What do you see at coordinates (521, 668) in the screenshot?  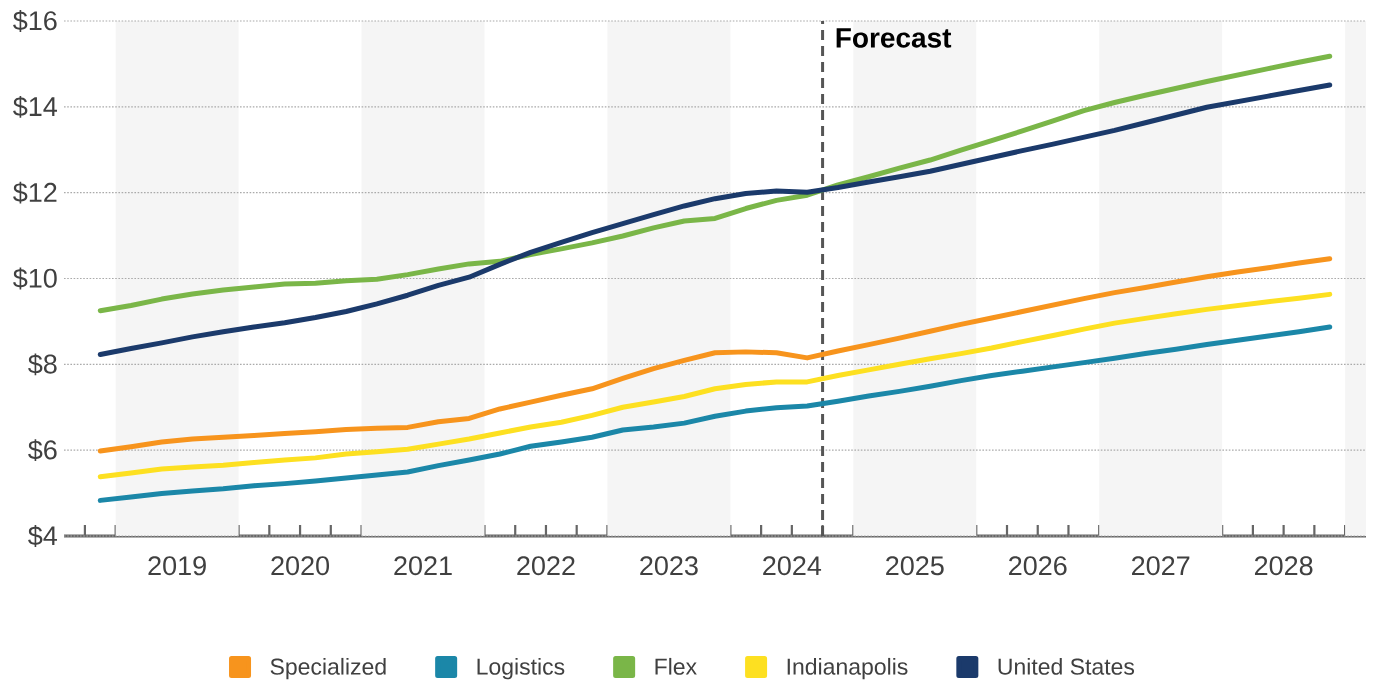 I see `legend-label: Logistics` at bounding box center [521, 668].